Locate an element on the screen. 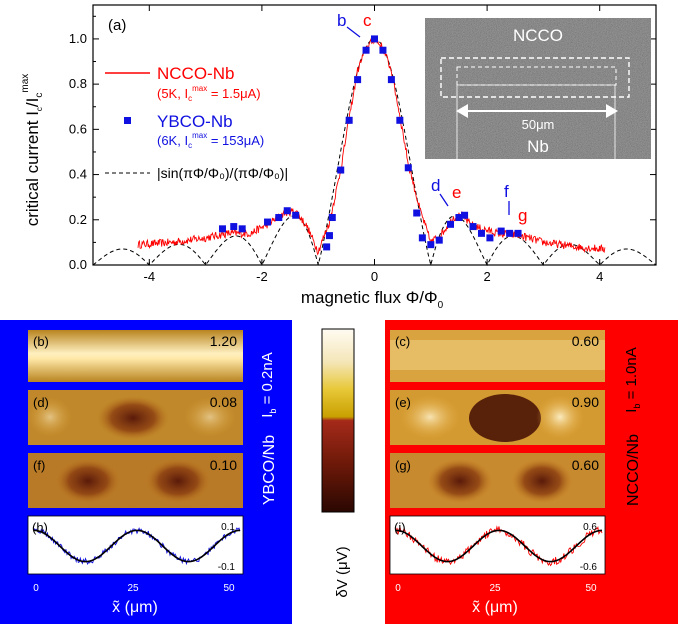 The height and width of the screenshot is (624, 678). sem-arrow-left is located at coordinates (462, 111).